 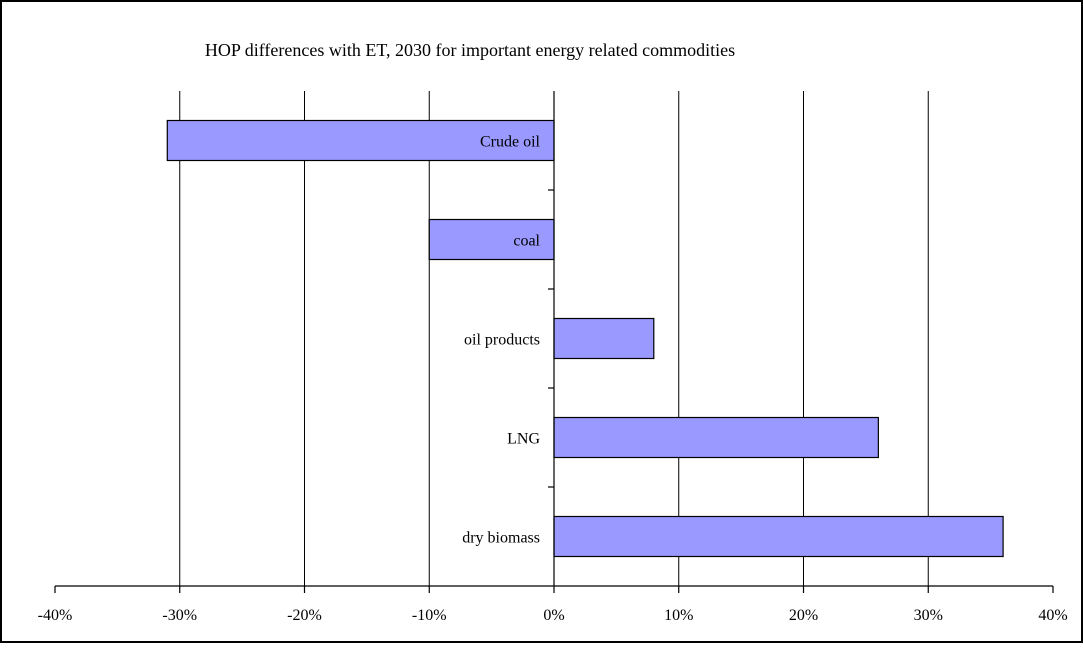 What do you see at coordinates (304, 615) in the screenshot?
I see `x-tick-label: -20%` at bounding box center [304, 615].